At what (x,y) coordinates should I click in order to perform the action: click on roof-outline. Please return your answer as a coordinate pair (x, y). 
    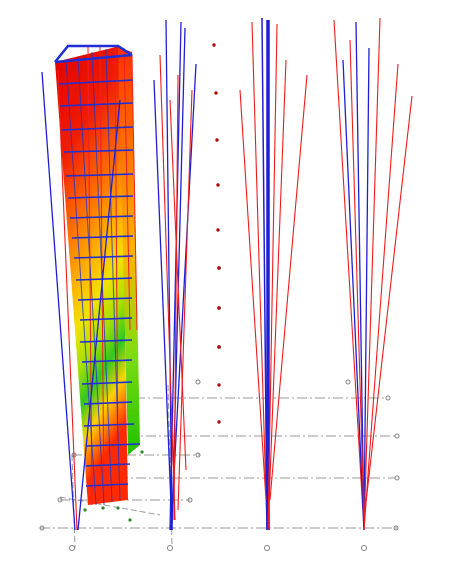
    Looking at the image, I should click on (93, 54).